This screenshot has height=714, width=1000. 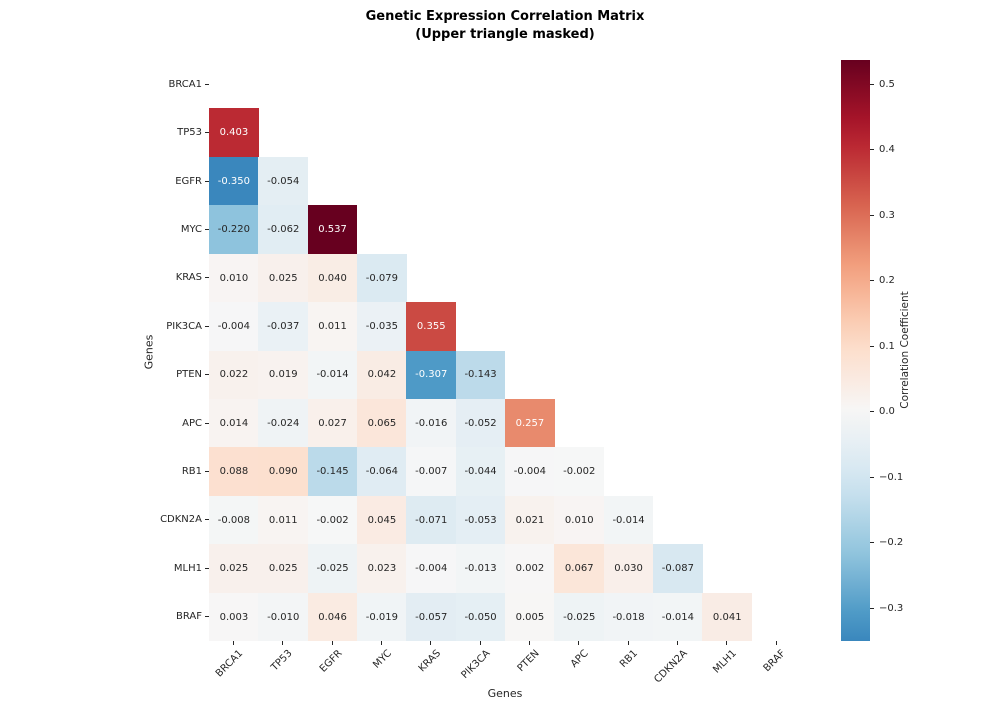 What do you see at coordinates (887, 346) in the screenshot?
I see `colorbar-tick-label: 0.1` at bounding box center [887, 346].